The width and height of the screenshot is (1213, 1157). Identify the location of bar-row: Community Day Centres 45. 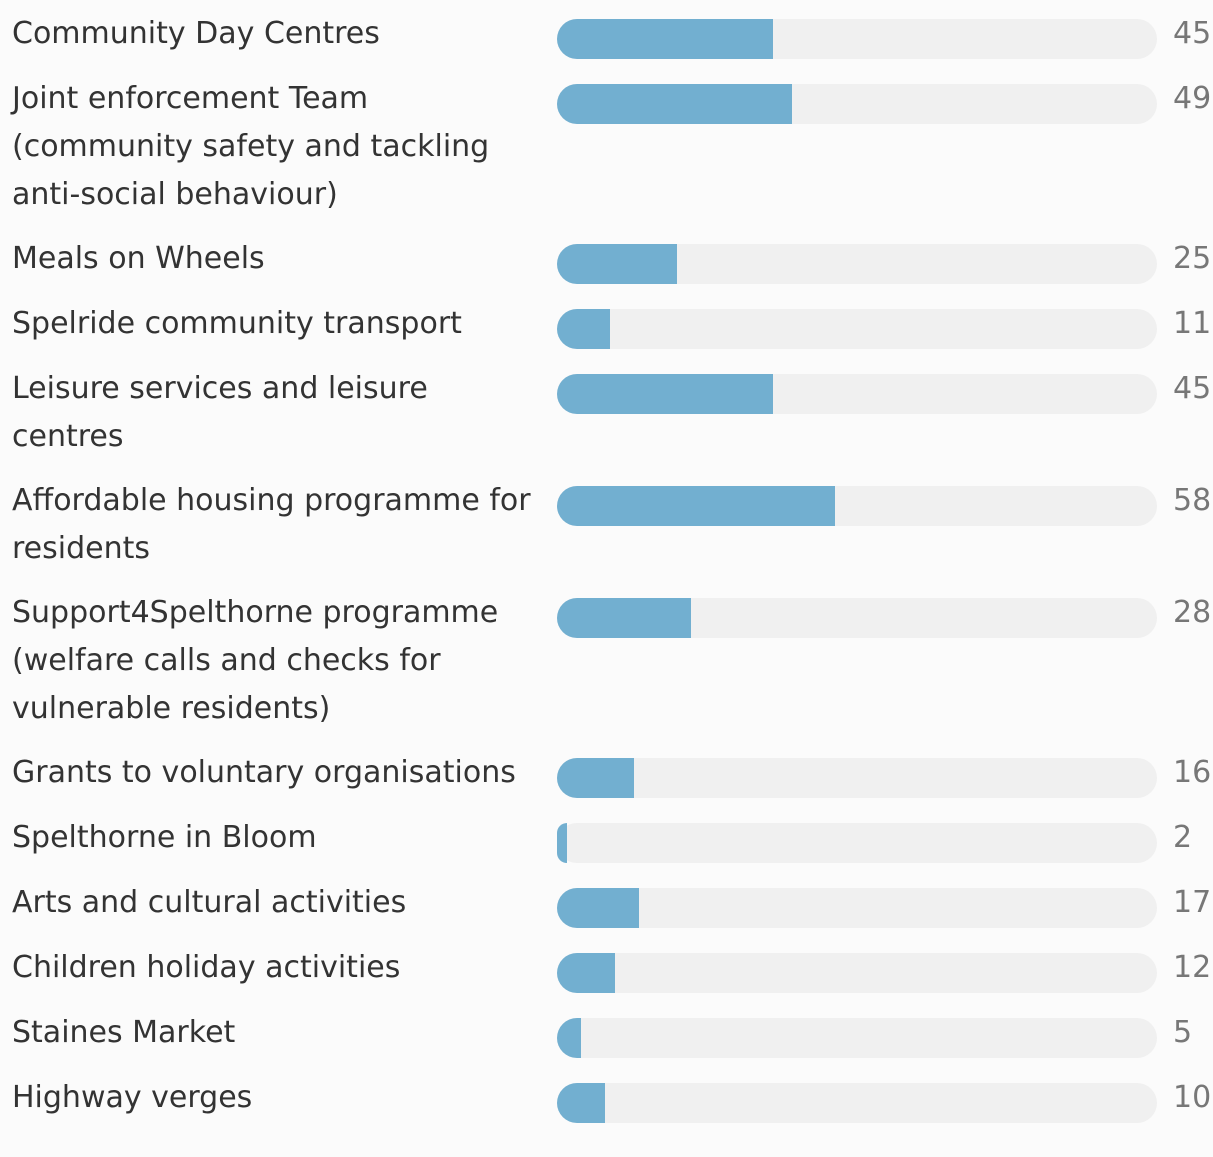
(606, 34).